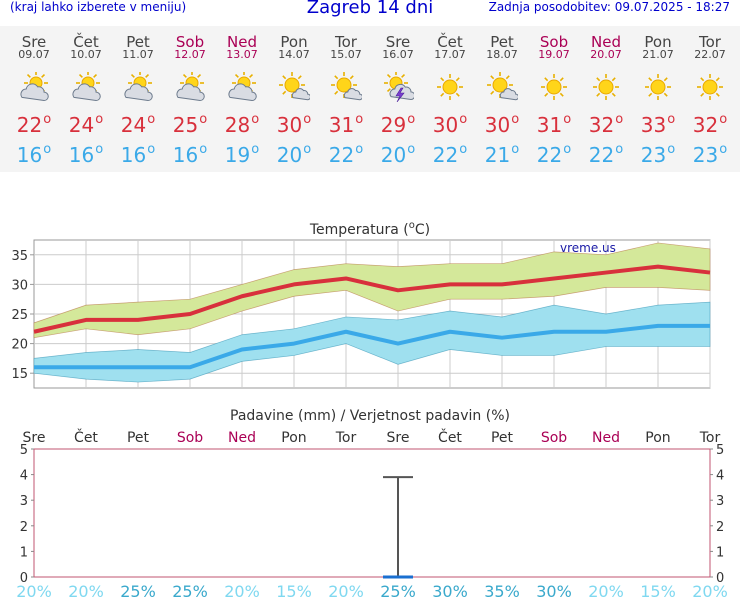  I want to click on precipitation-probability: 30%, so click(554, 591).